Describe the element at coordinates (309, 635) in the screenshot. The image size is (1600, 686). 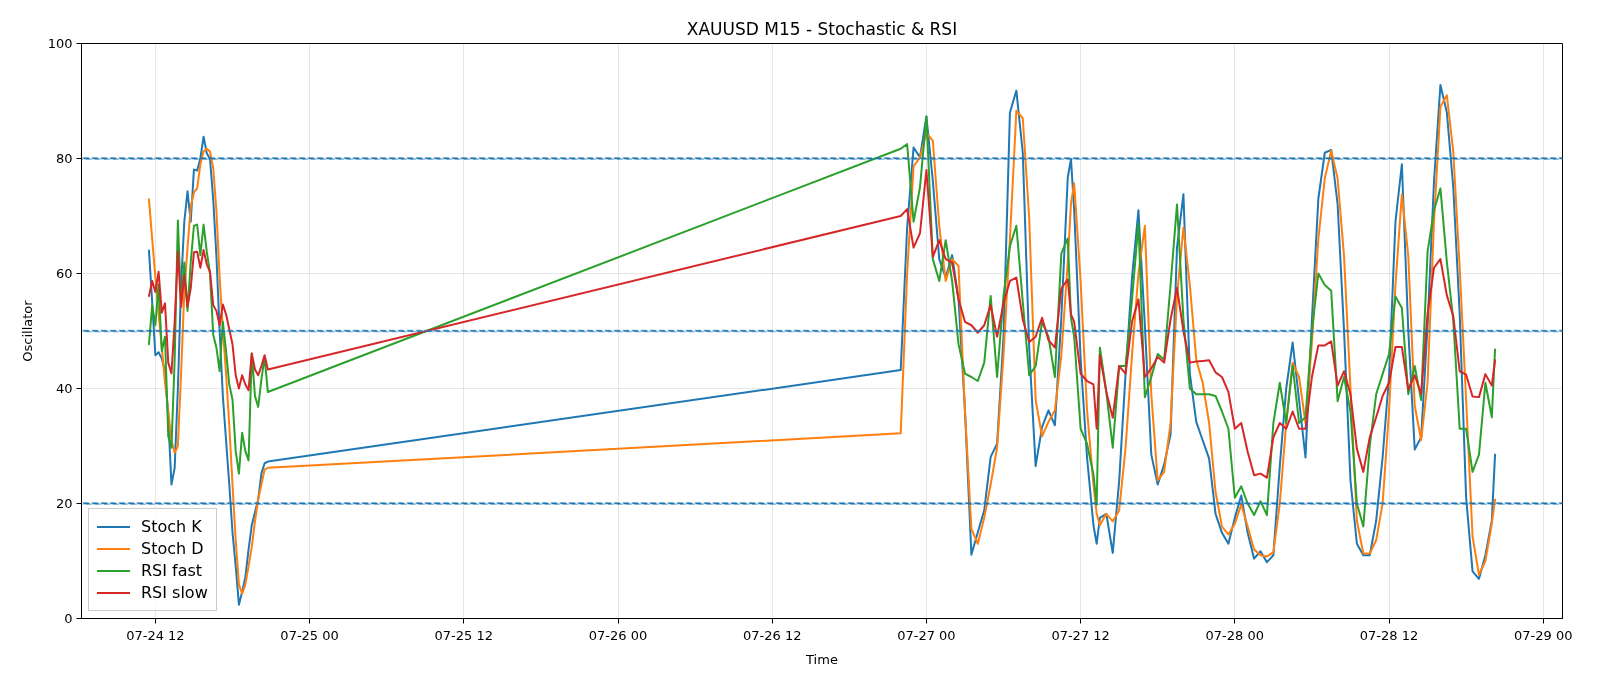
I see `x-tick-label: 07-25 00` at that location.